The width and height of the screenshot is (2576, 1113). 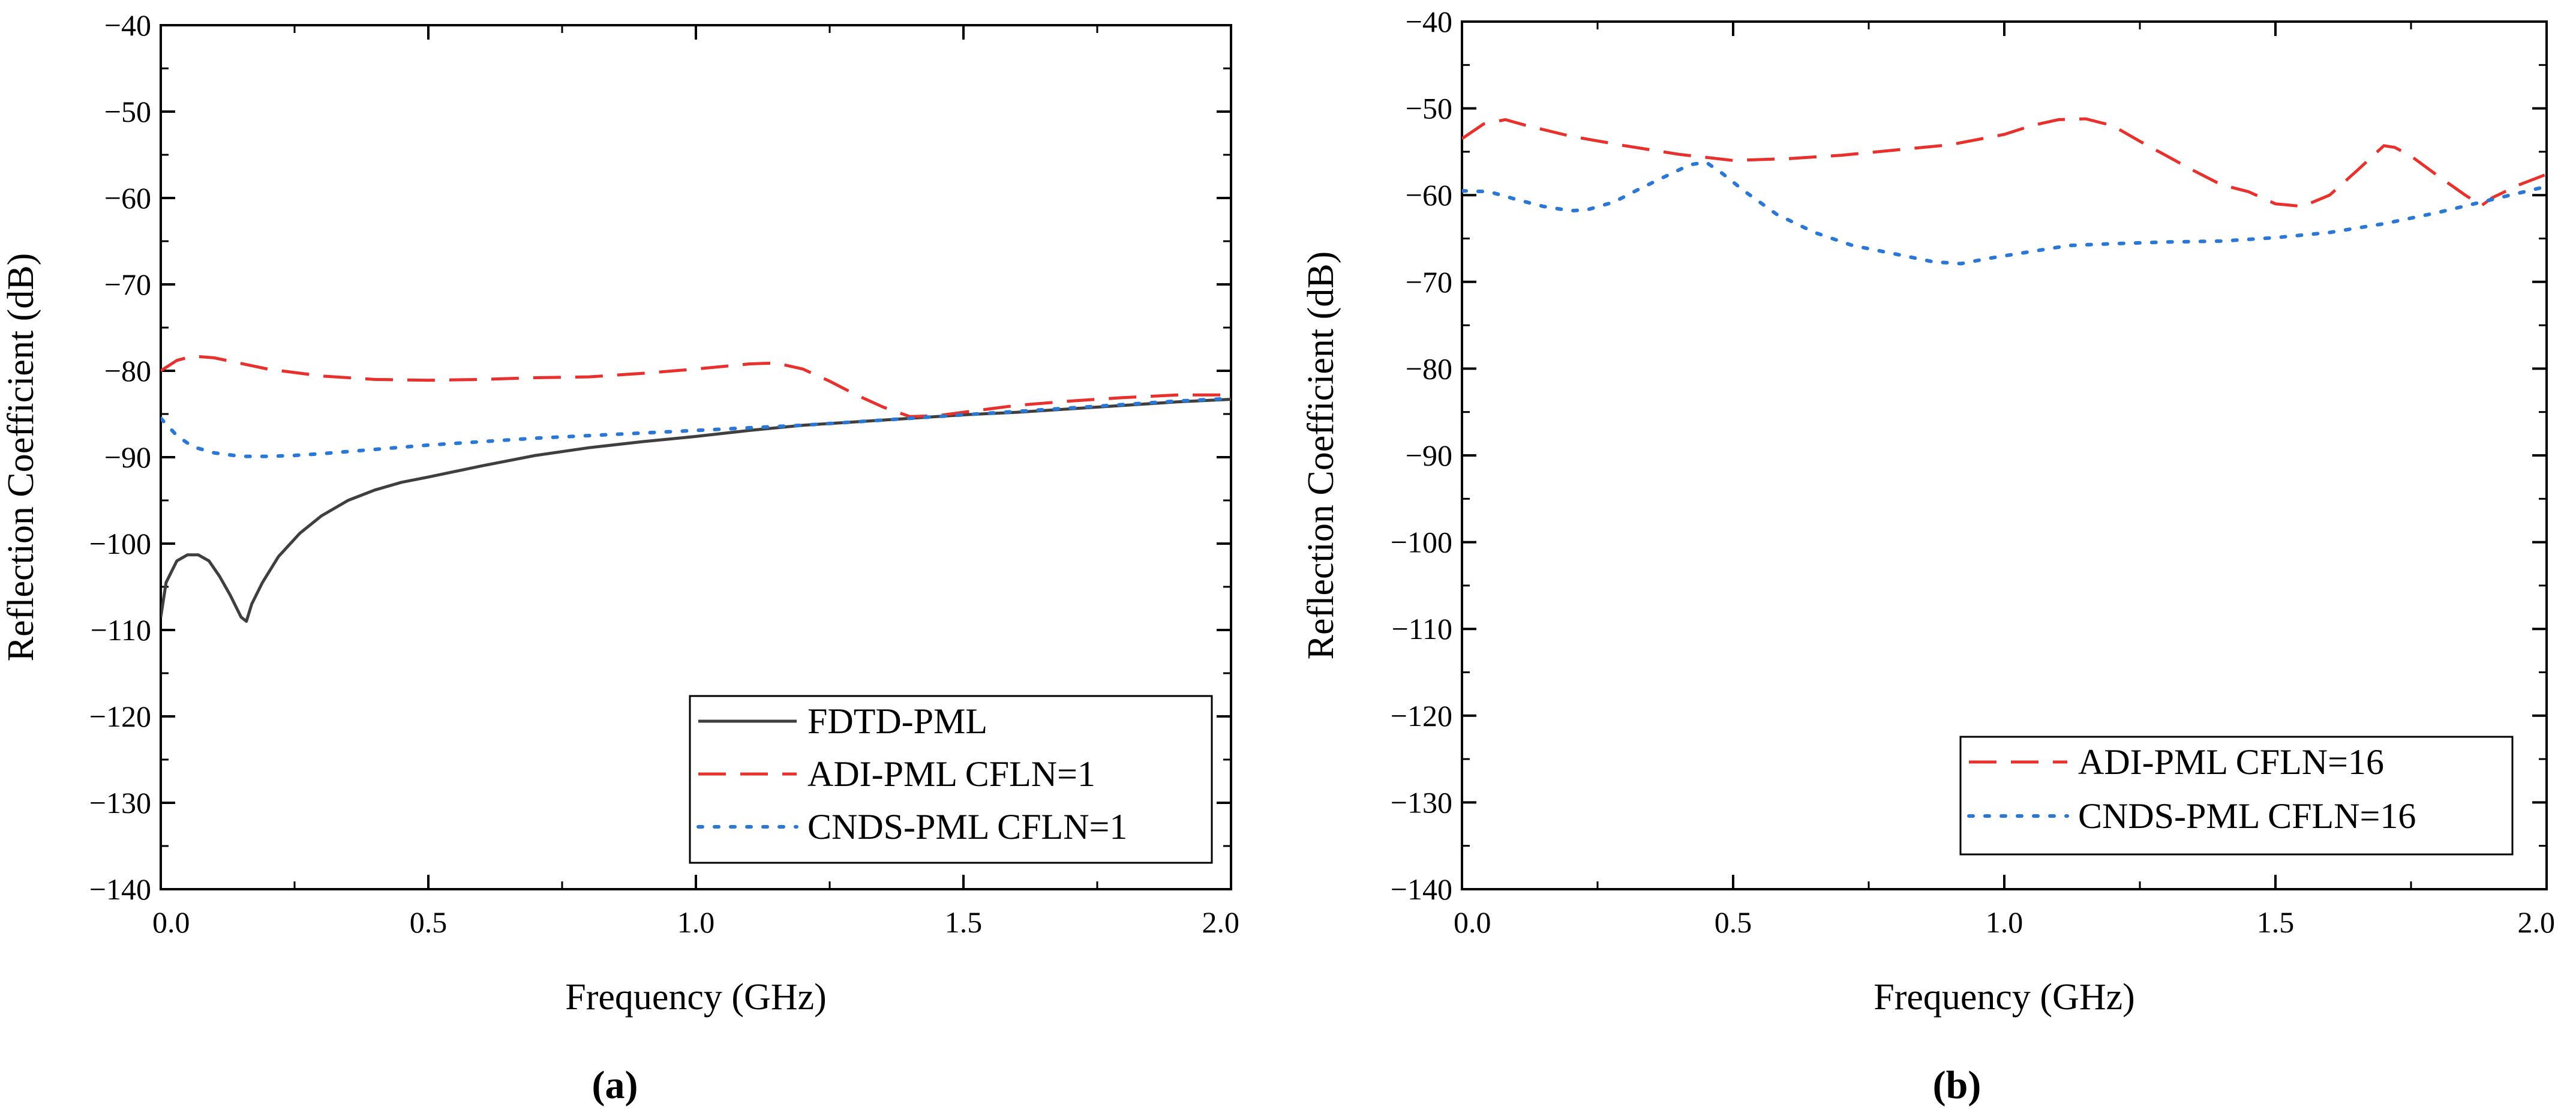 What do you see at coordinates (615, 1085) in the screenshot?
I see `panel-label: (a)` at bounding box center [615, 1085].